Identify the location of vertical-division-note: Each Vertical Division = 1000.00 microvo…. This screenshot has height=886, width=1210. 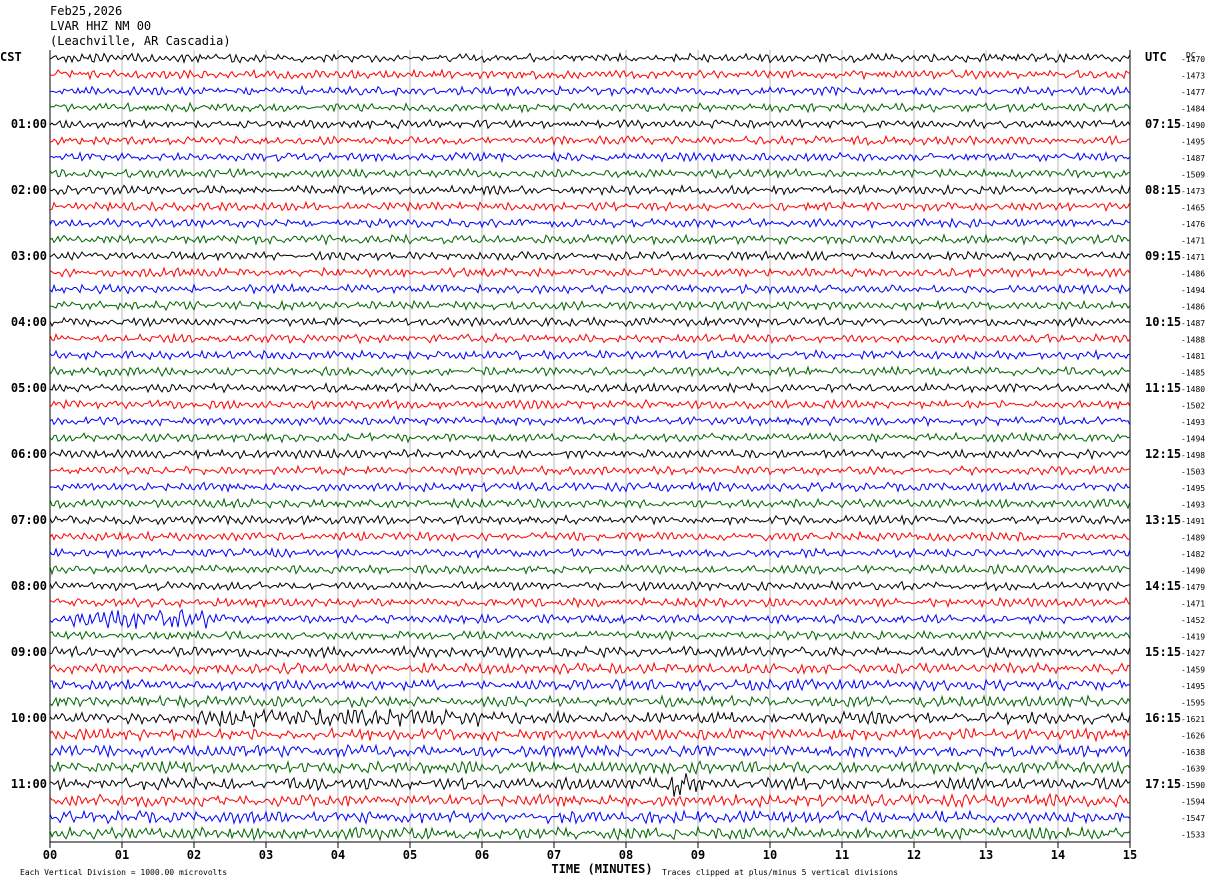
(123, 872).